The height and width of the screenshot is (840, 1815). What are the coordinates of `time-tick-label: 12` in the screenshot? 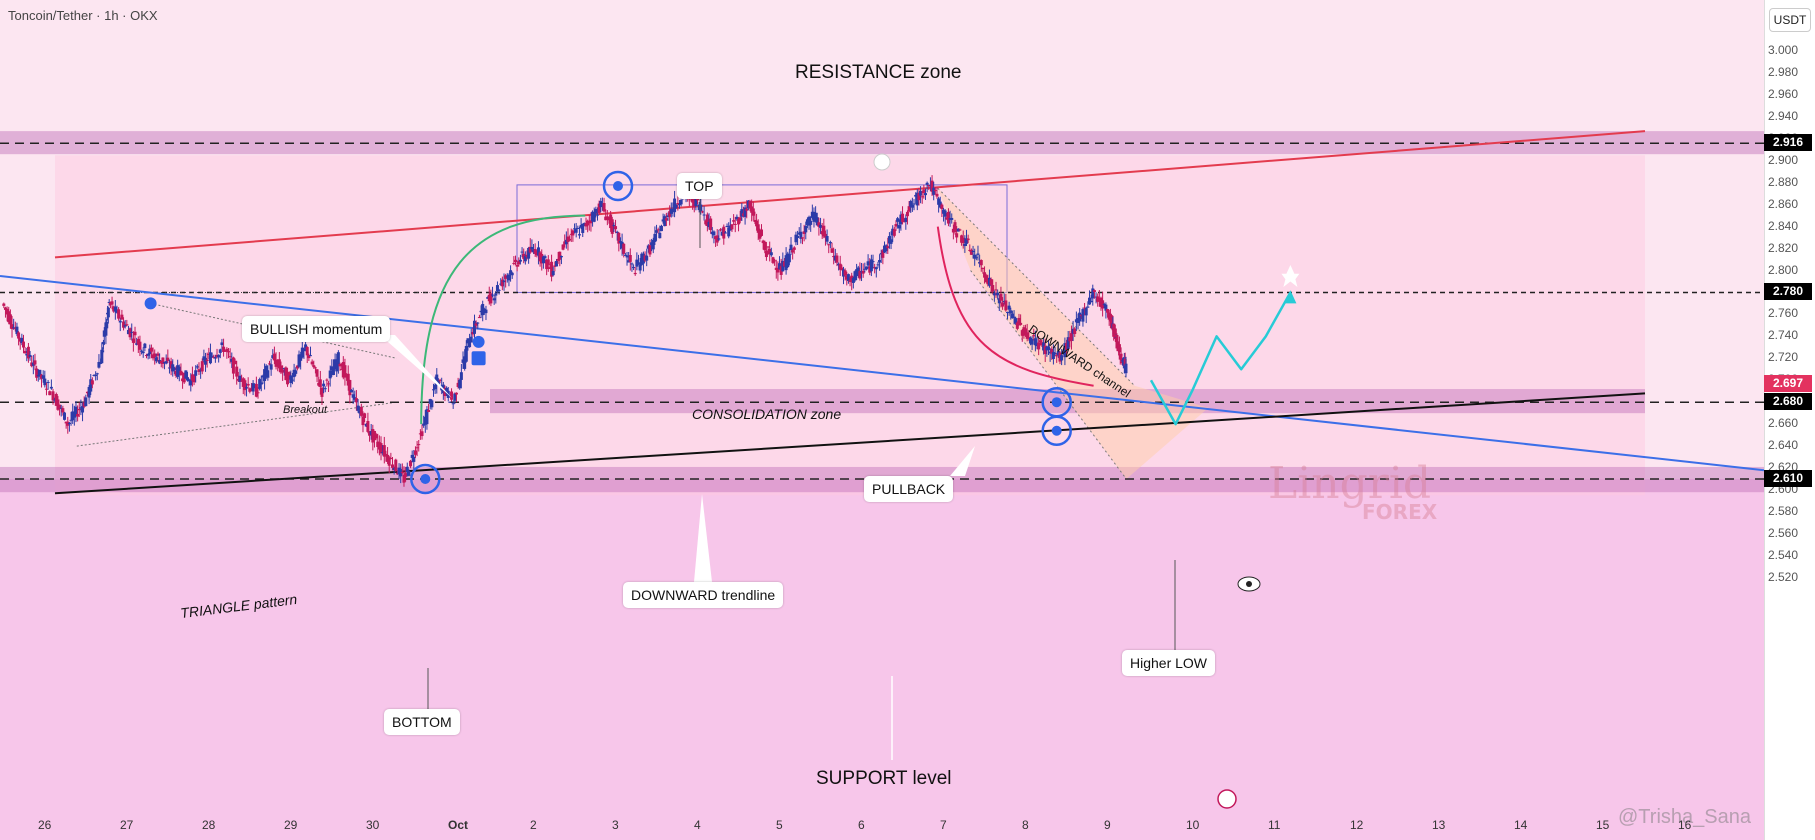 It's located at (1357, 825).